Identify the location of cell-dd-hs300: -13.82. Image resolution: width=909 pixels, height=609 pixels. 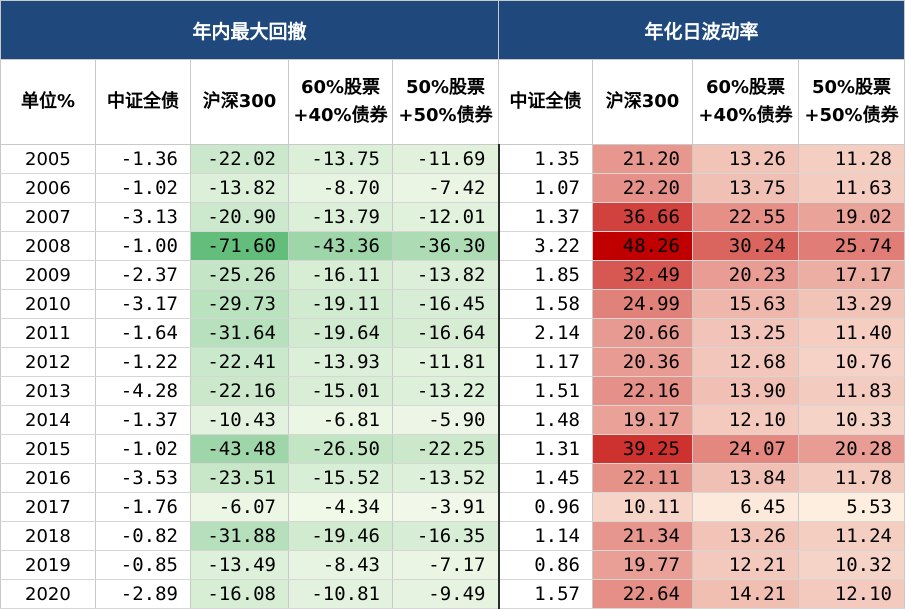
(239, 188).